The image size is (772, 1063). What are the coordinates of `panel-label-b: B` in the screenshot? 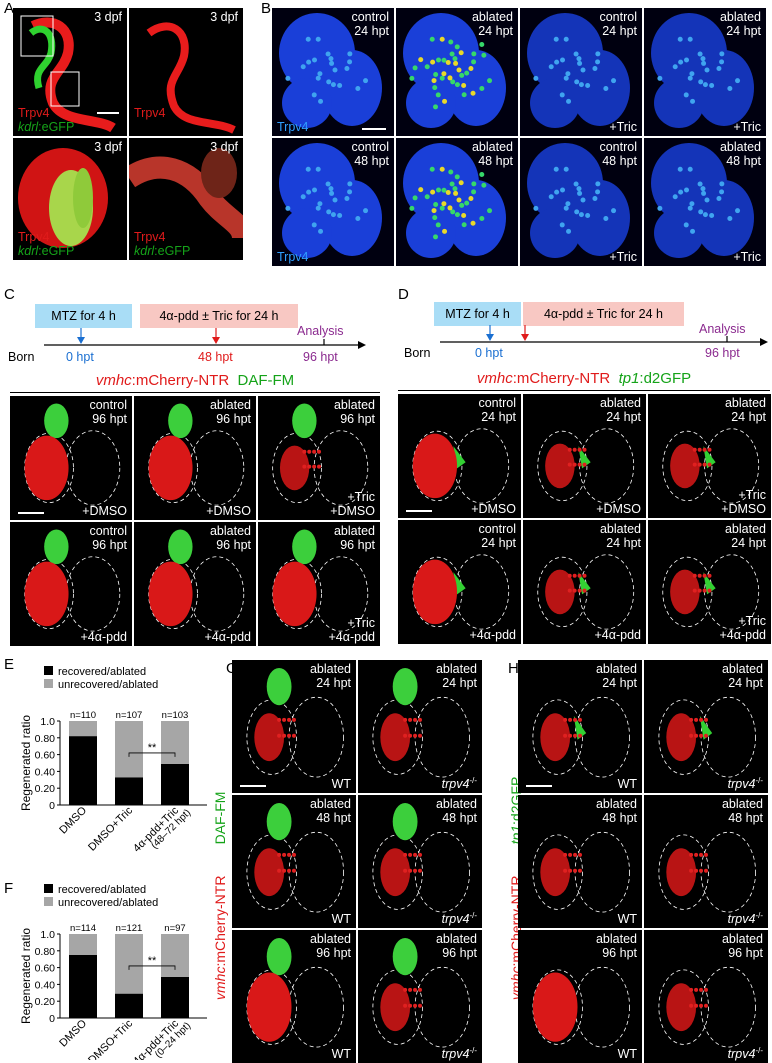 It's located at (266, 8).